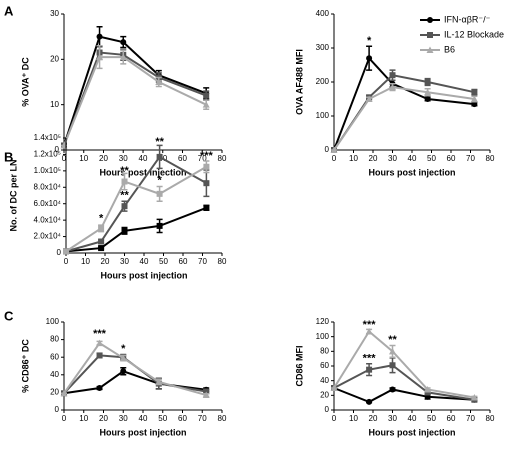 This screenshot has height=460, width=528. What do you see at coordinates (83, 158) in the screenshot?
I see `x-tick-label: 10` at bounding box center [83, 158].